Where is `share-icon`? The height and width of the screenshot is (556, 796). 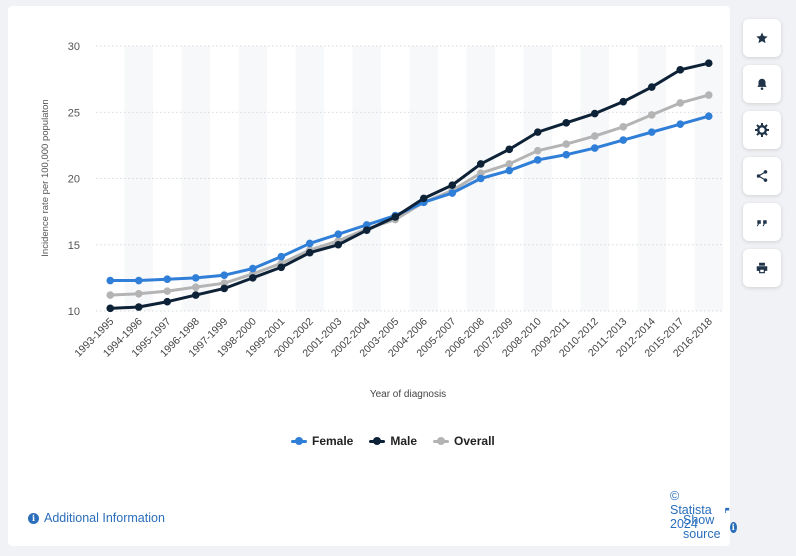
share-icon is located at coordinates (762, 176).